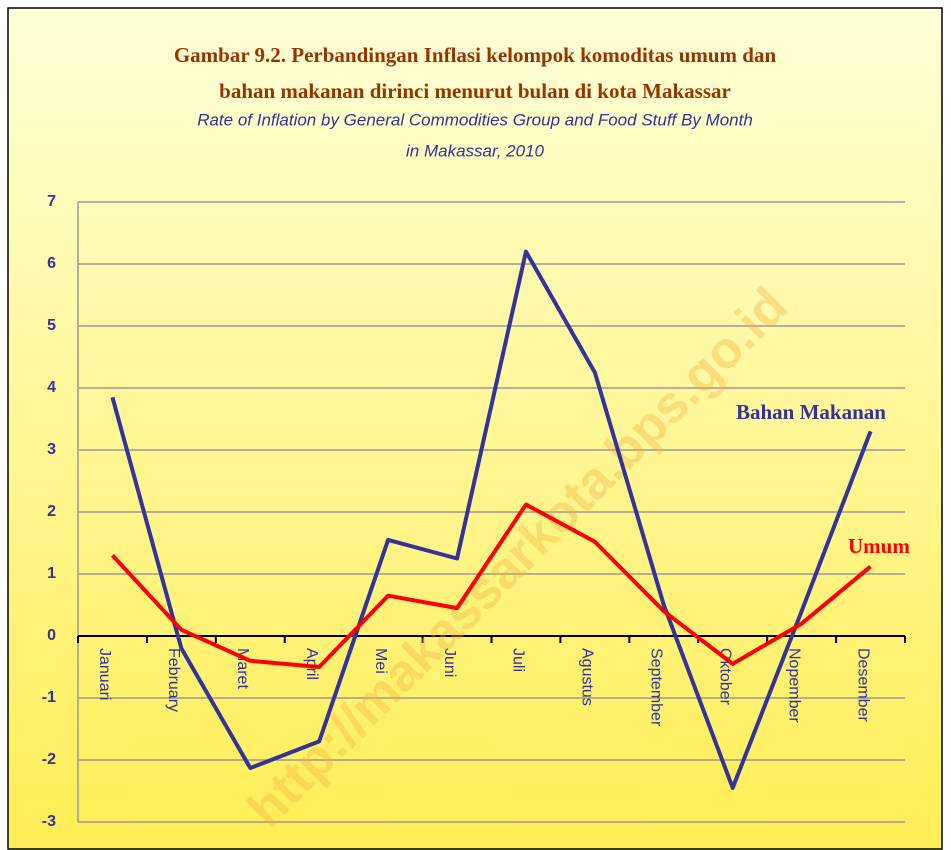 This screenshot has height=850, width=951. What do you see at coordinates (380, 661) in the screenshot?
I see `x-tick-label: Mei` at bounding box center [380, 661].